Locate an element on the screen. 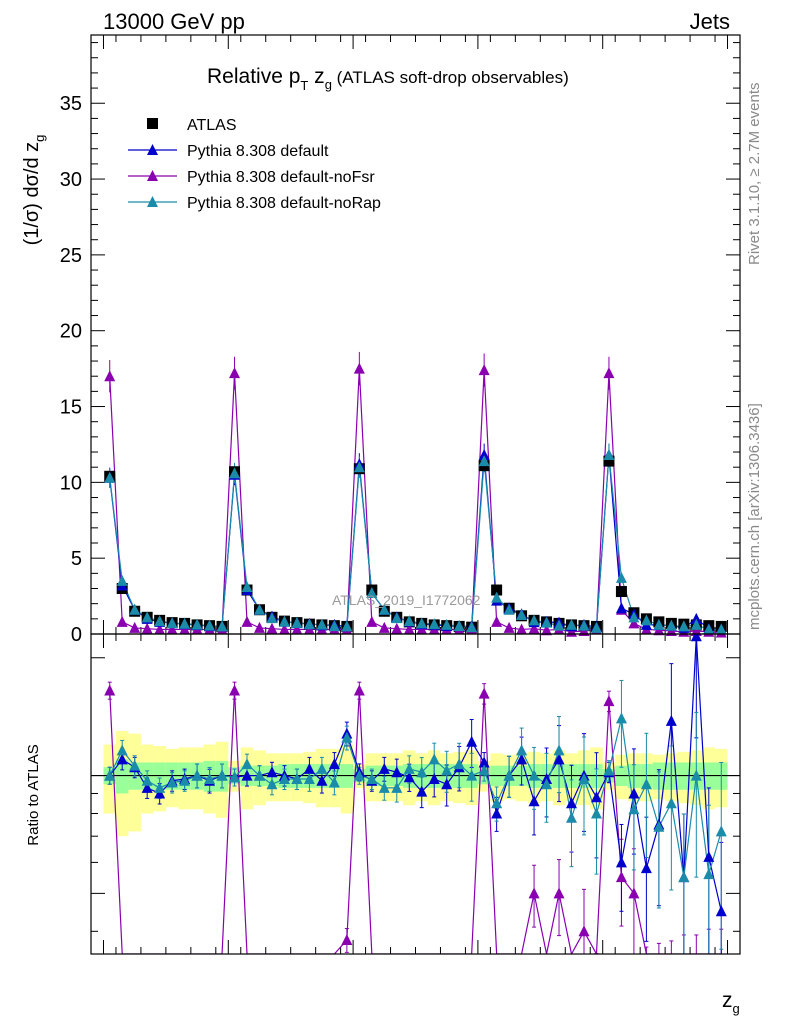 The image size is (786, 1024). upper-y-tick-label: 30 is located at coordinates (71, 180).